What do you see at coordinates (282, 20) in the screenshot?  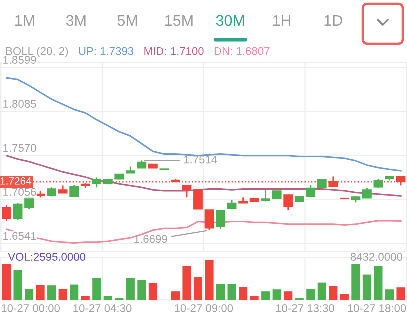 I see `text: 1H` at bounding box center [282, 20].